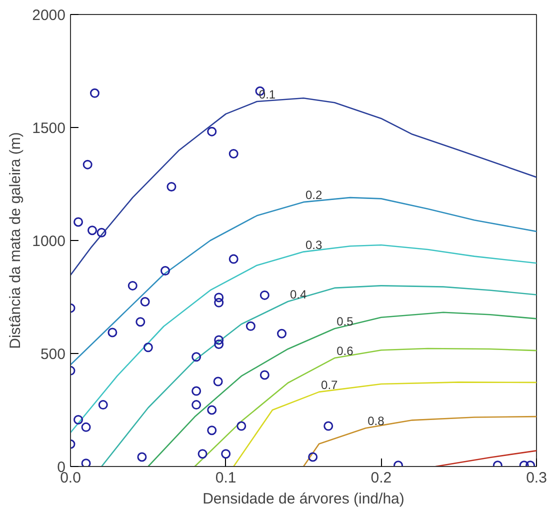  Describe the element at coordinates (225, 478) in the screenshot. I see `x-tick-label: 0.1` at that location.